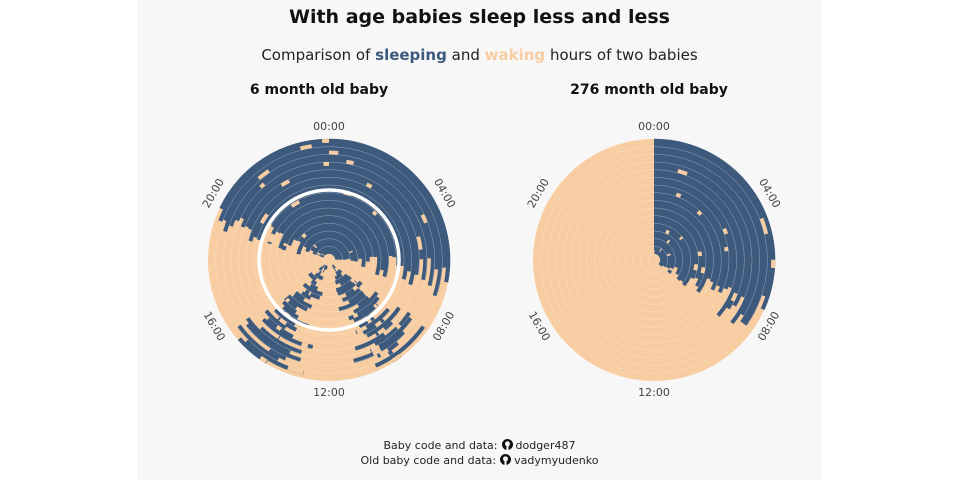  Describe the element at coordinates (623, 55) in the screenshot. I see `subtitle-suffix: hours of two babies` at that location.